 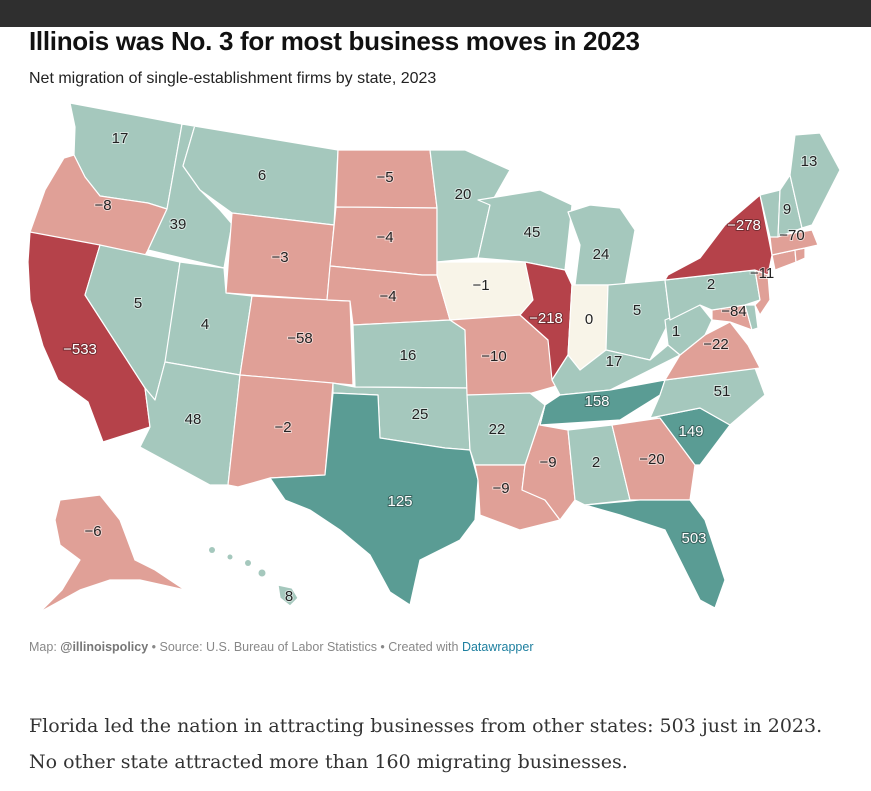 What do you see at coordinates (707, 396) in the screenshot?
I see `state-nc` at bounding box center [707, 396].